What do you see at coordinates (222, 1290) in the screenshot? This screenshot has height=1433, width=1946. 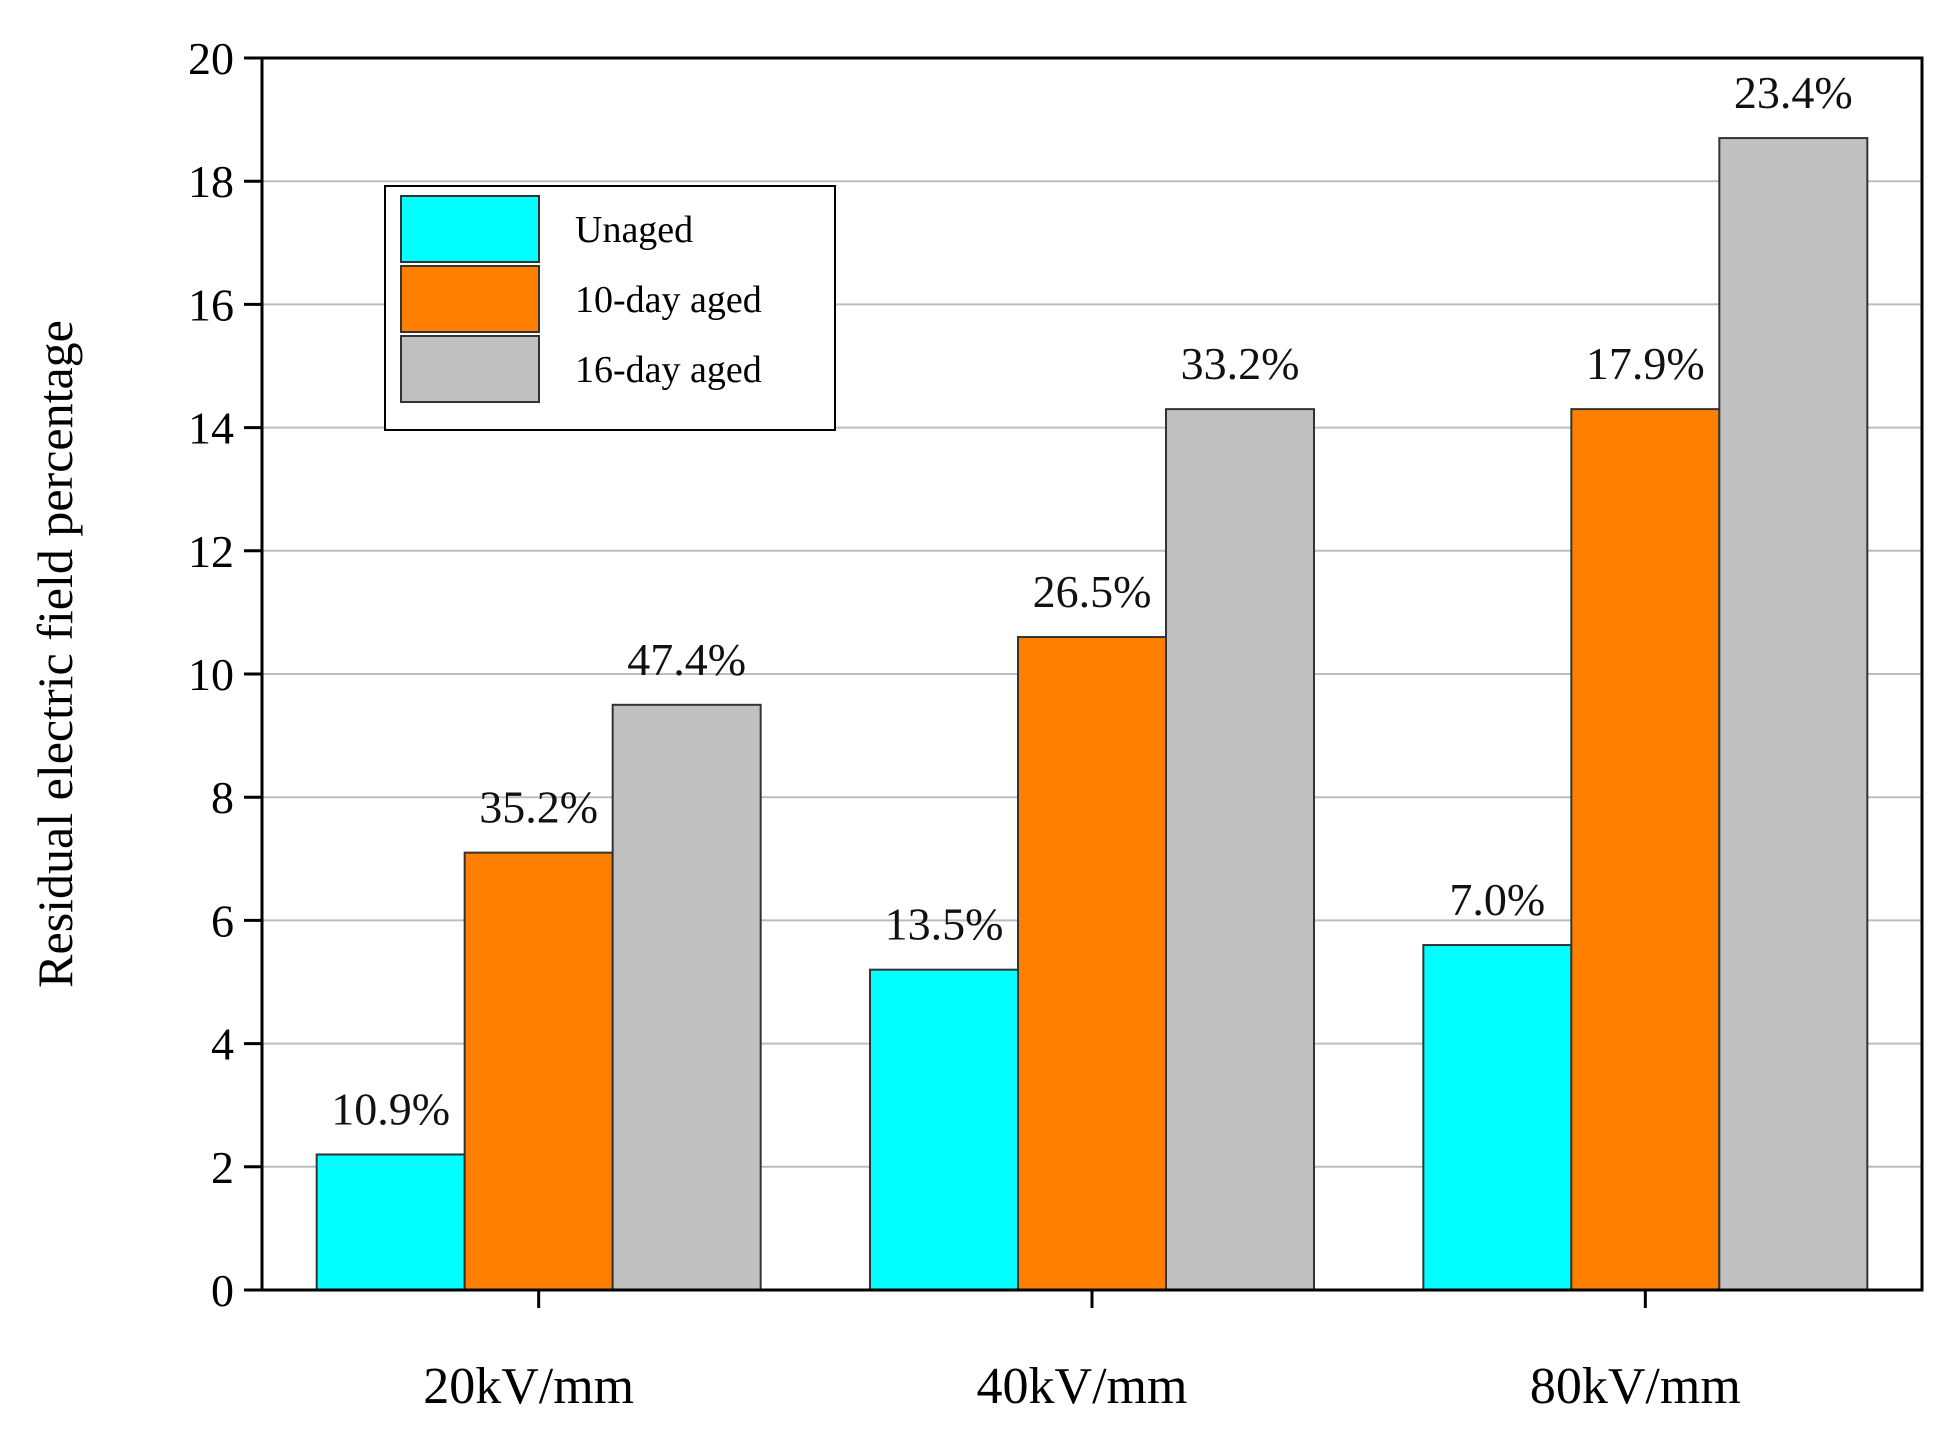 I see `y-tick-label: 0` at bounding box center [222, 1290].